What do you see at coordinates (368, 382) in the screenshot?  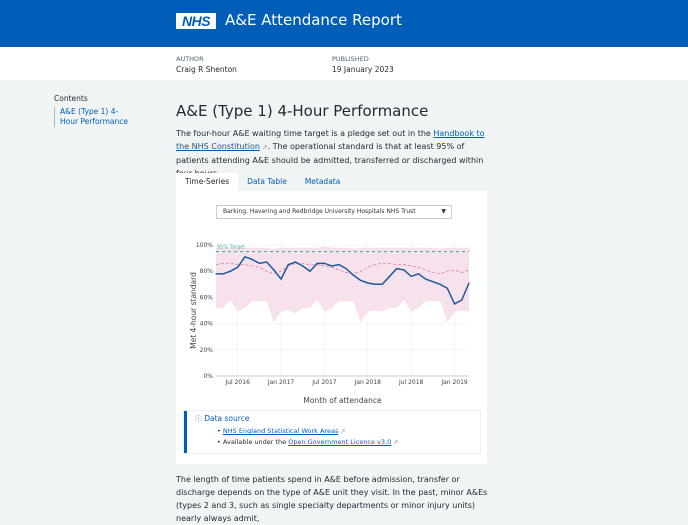 I see `x-tick-label: Jan 2018` at bounding box center [368, 382].